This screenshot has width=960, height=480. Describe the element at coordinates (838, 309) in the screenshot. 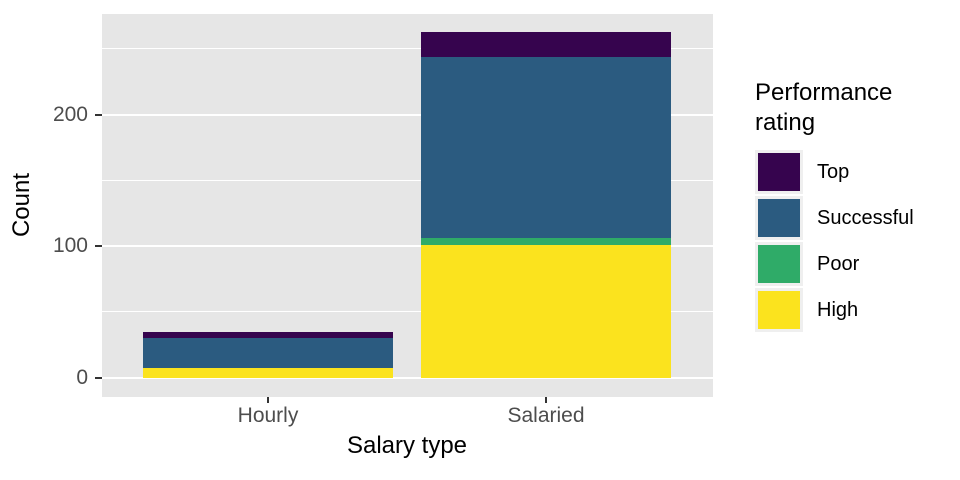

I see `legend-label: High` at that location.